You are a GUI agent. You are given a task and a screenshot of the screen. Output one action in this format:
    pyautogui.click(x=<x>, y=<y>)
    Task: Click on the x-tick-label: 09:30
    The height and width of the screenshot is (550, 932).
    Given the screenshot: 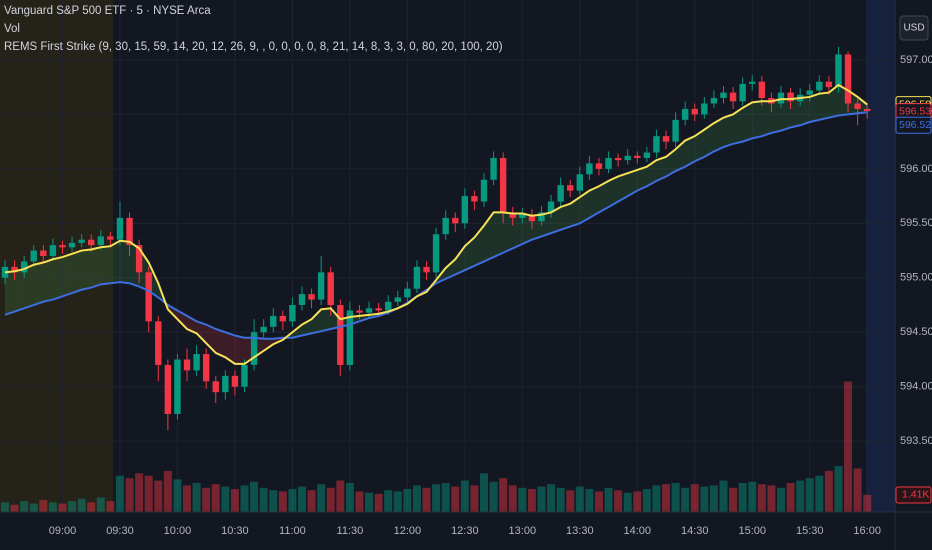 What is the action you would take?
    pyautogui.click(x=120, y=531)
    